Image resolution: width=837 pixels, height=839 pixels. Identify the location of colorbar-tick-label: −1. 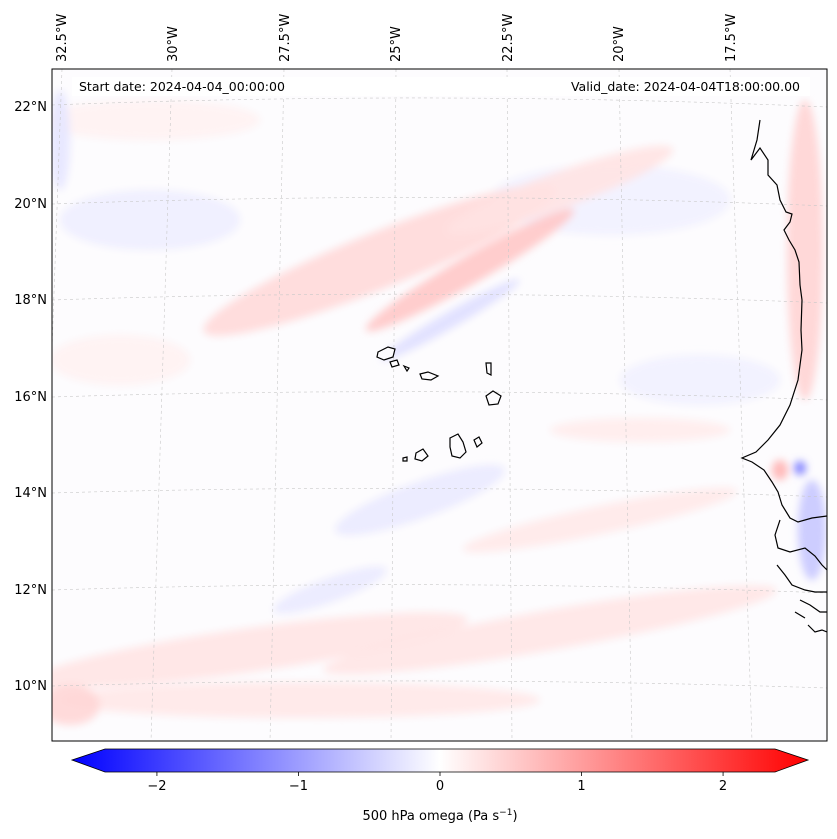
(298, 786).